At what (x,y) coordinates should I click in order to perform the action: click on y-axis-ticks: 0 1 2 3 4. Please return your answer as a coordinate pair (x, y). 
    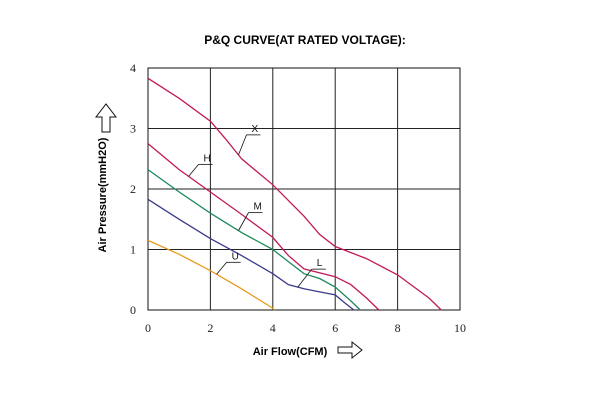
    Looking at the image, I should click on (133, 189).